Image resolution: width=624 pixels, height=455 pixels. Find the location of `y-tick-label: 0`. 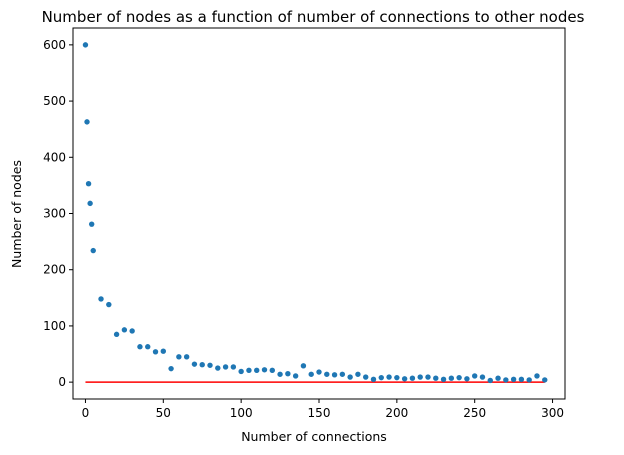

y-tick-label: 0 is located at coordinates (62, 382).